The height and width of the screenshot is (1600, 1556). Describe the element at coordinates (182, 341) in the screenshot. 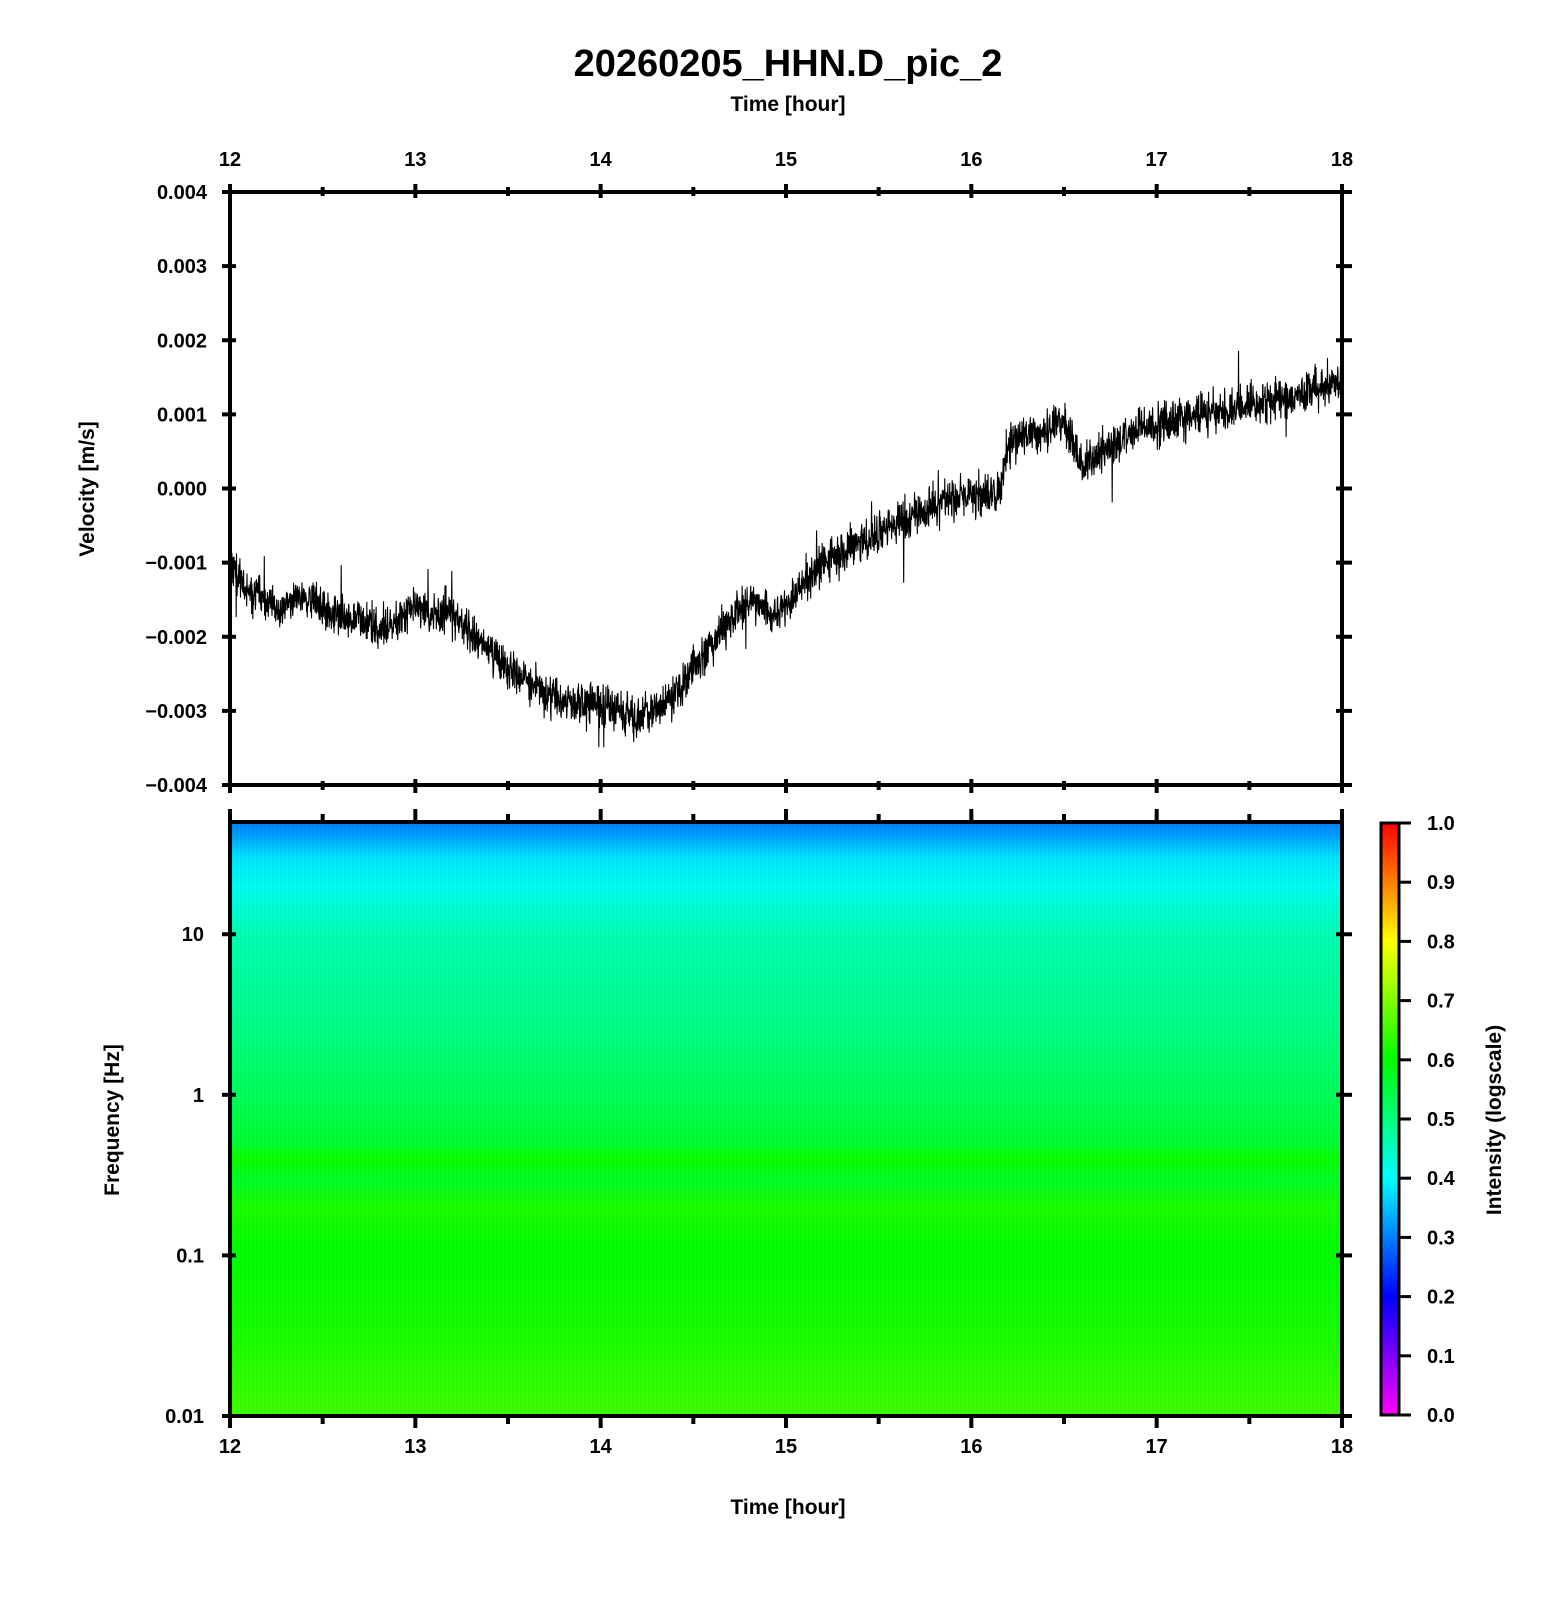

I see `waveform-y-tick-label: 0.002` at that location.